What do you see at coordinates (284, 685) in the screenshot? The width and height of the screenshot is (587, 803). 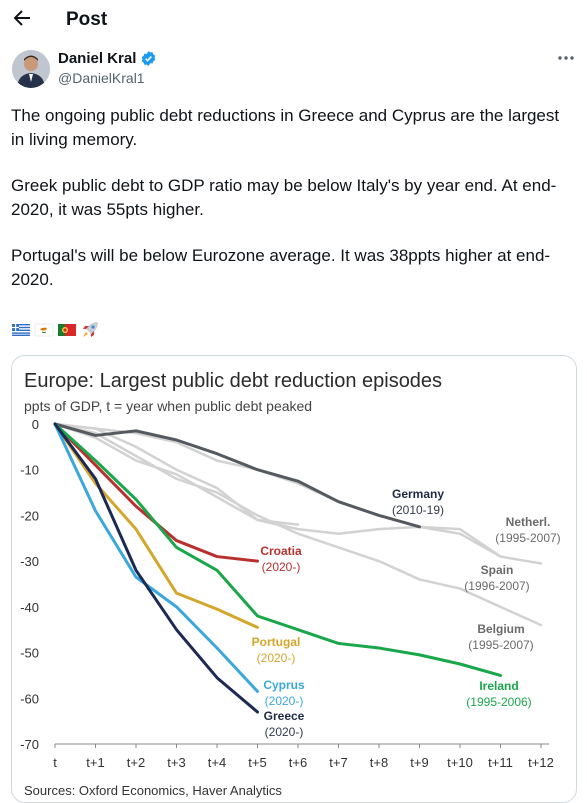 I see `series-label: Cyprus` at bounding box center [284, 685].